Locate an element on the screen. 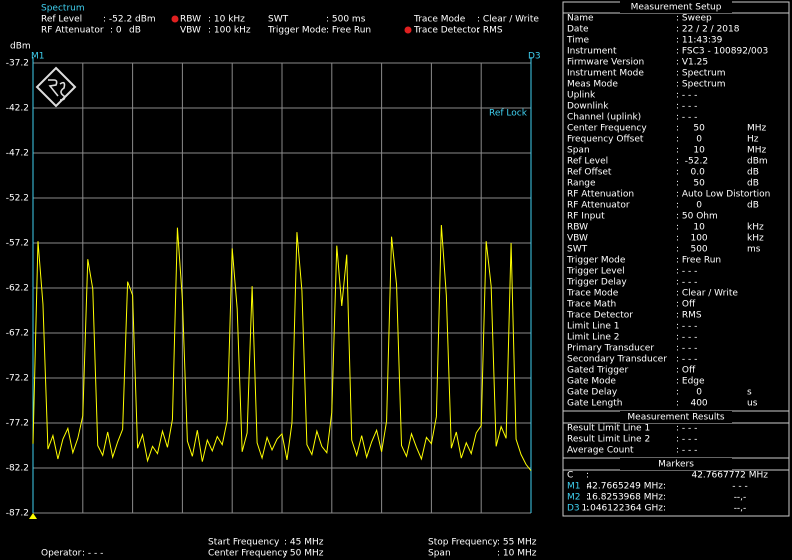 This screenshot has height=560, width=792. rf-att-unit: dB is located at coordinates (135, 31).